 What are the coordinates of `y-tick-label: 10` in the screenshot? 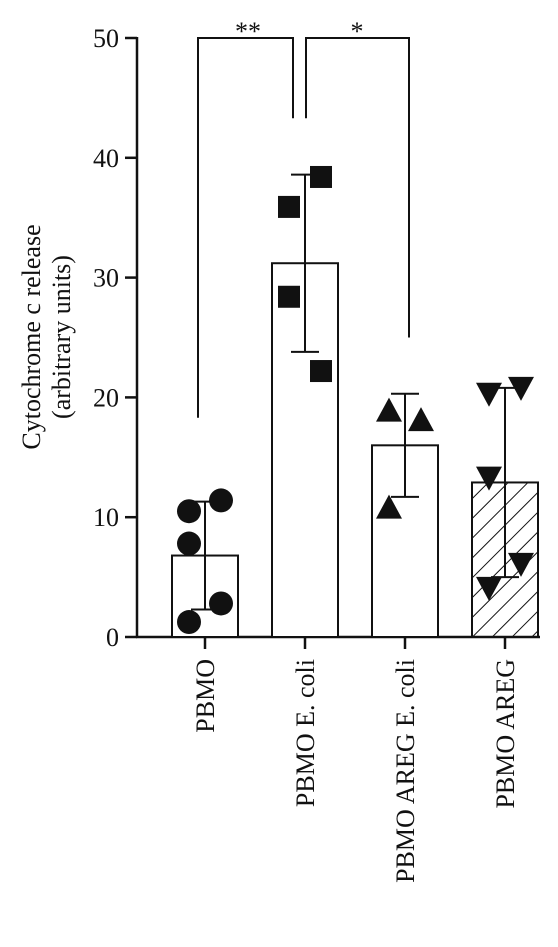 It's located at (106, 517).